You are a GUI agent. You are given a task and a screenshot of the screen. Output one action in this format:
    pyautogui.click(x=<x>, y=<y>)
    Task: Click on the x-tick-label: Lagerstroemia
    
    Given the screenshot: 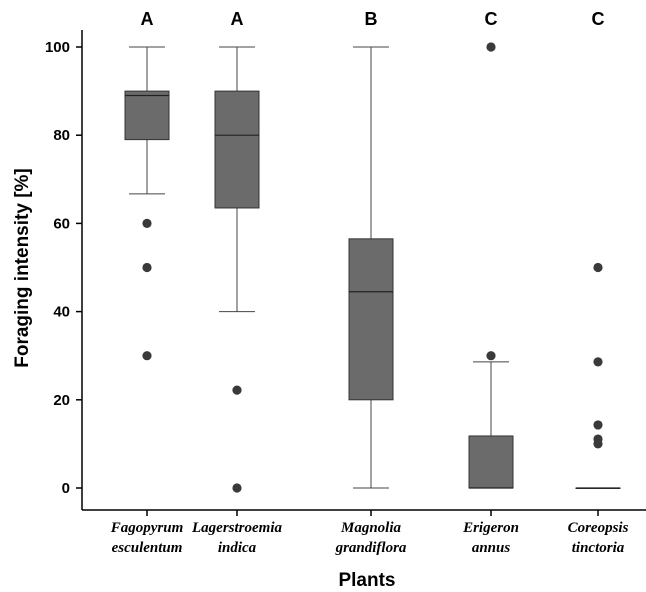 What is the action you would take?
    pyautogui.click(x=236, y=528)
    